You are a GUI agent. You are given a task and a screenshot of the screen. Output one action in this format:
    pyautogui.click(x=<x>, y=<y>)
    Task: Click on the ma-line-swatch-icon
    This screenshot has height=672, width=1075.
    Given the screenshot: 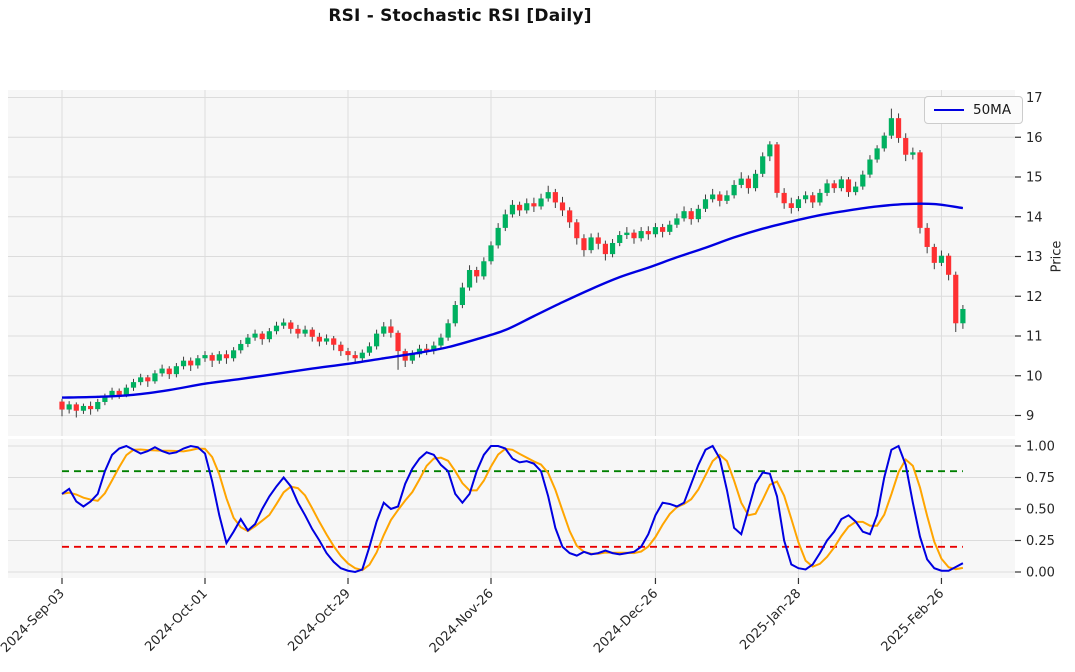 What is the action you would take?
    pyautogui.click(x=949, y=110)
    